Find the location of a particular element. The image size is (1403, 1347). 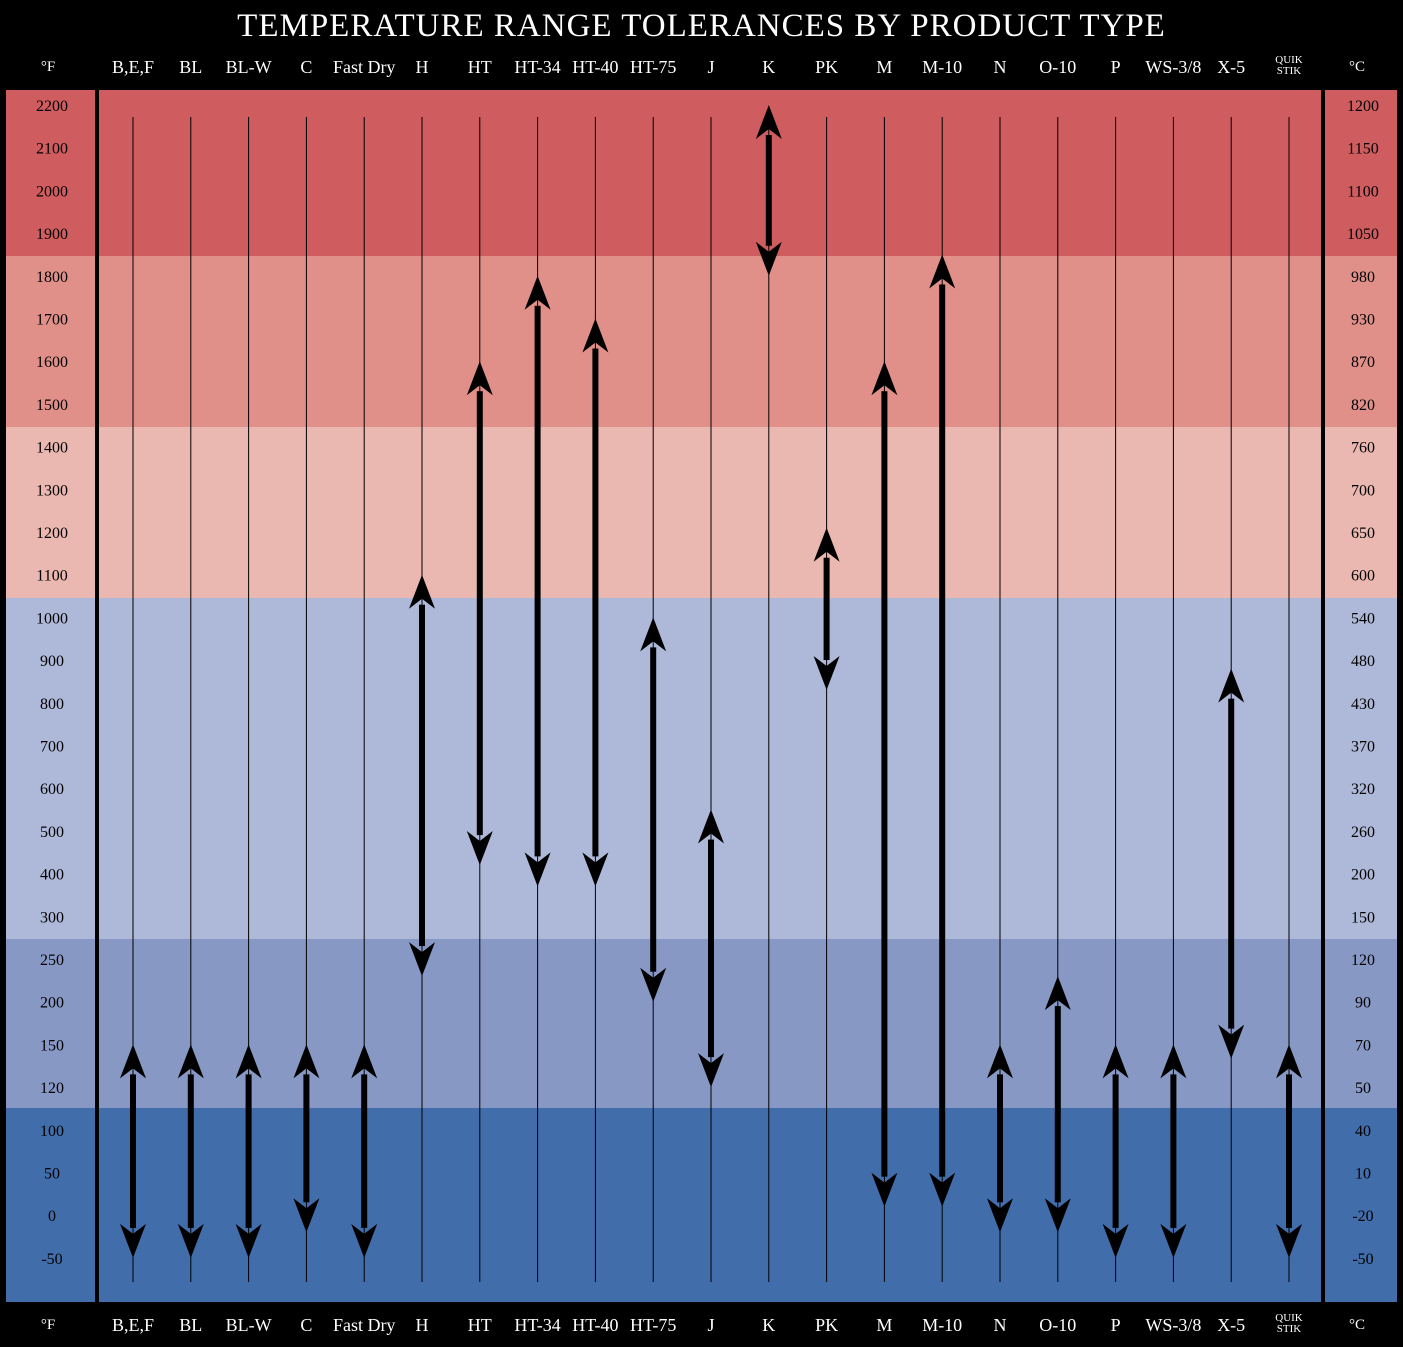

y-tick-f: 120 is located at coordinates (52, 1088).